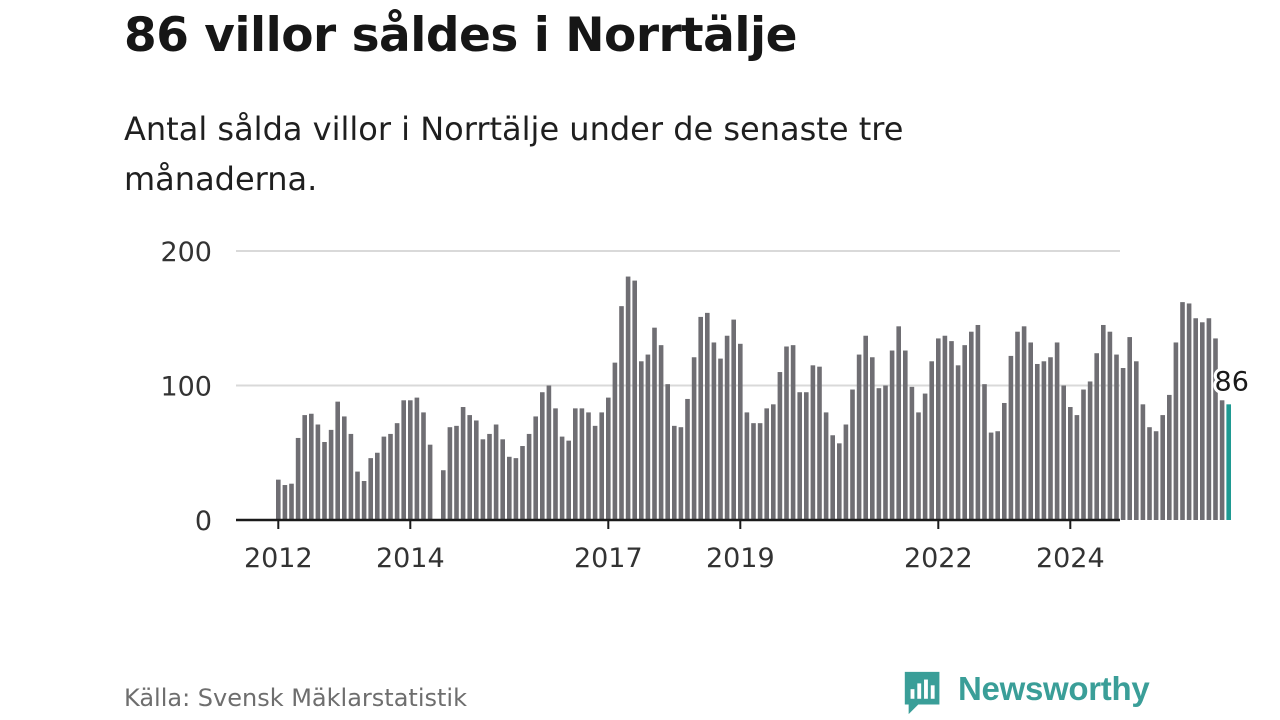 This screenshot has height=720, width=1280. I want to click on y-tick-label: 0, so click(203, 521).